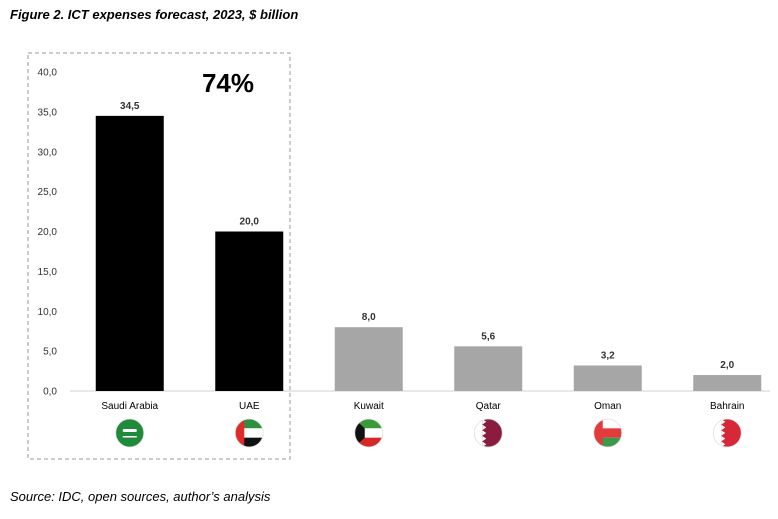 Image resolution: width=778 pixels, height=519 pixels. Describe the element at coordinates (50, 352) in the screenshot. I see `y-tick-label: 5,0` at that location.